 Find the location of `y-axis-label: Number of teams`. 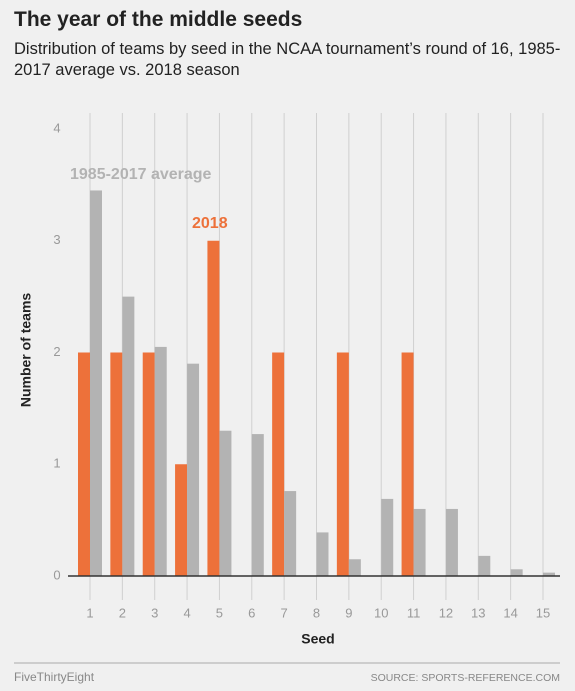

y-axis-label: Number of teams is located at coordinates (26, 350).